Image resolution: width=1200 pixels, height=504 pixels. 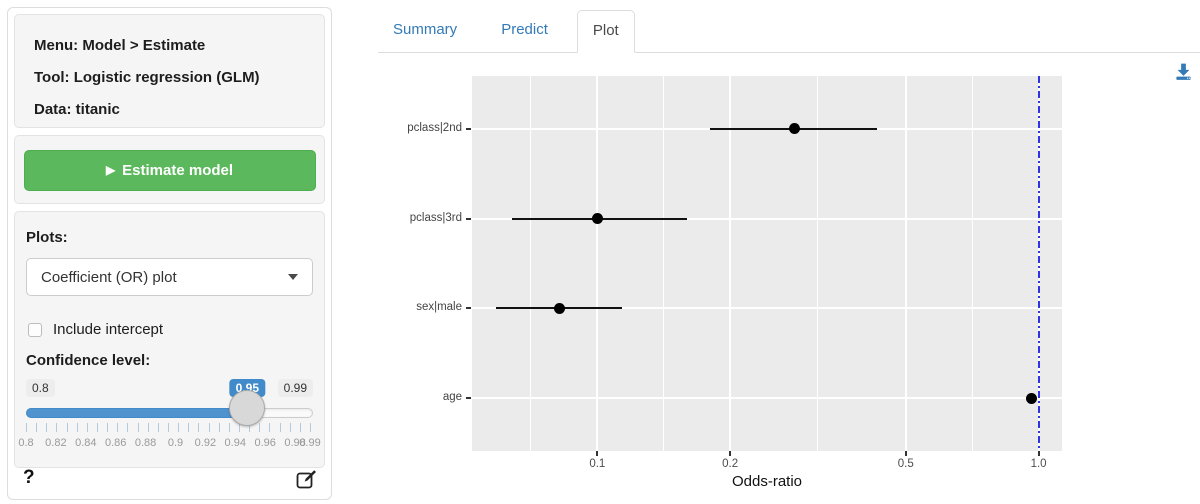 What do you see at coordinates (169, 481) in the screenshot?
I see `sidebar-footer: ?` at bounding box center [169, 481].